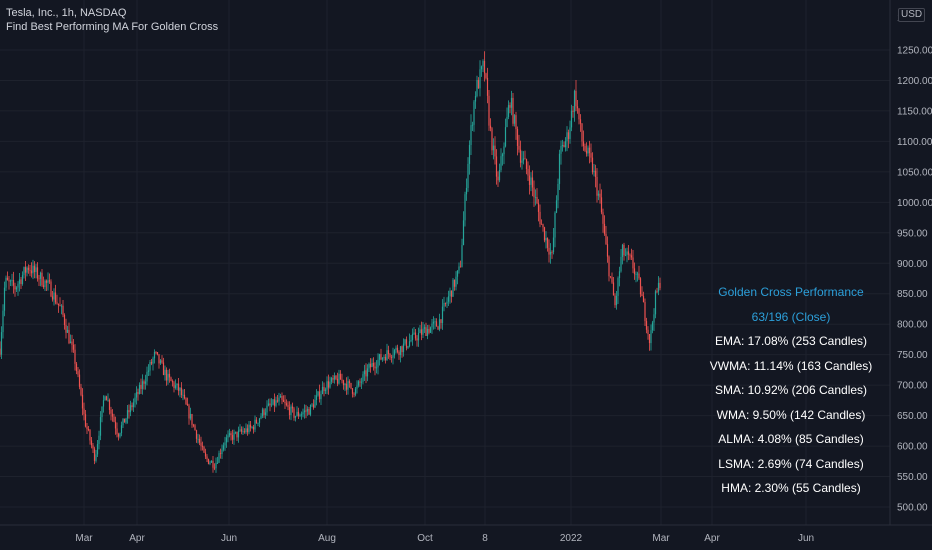 The image size is (932, 550). I want to click on price-tick-label: 500.00, so click(912, 508).